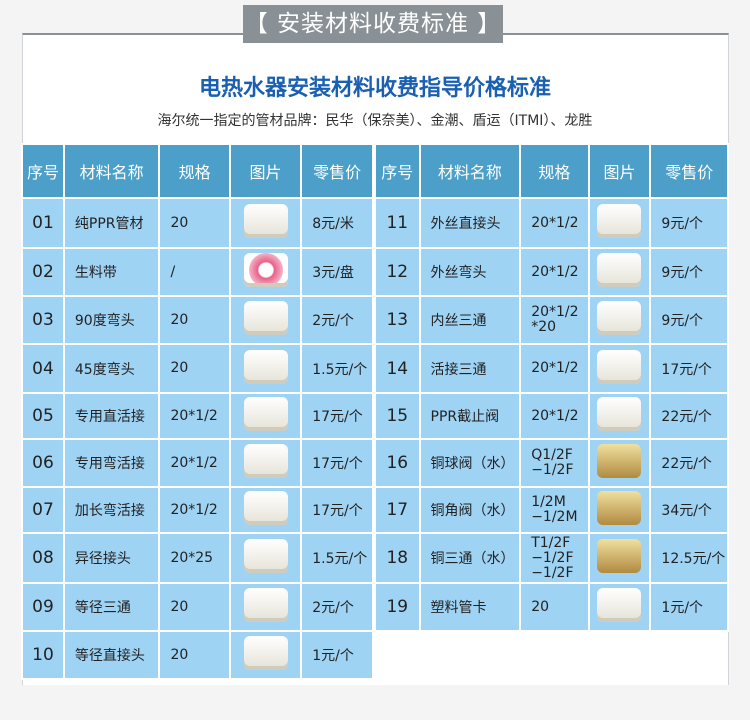 This screenshot has width=750, height=720. What do you see at coordinates (111, 463) in the screenshot?
I see `material-name: 专用弯活接` at bounding box center [111, 463].